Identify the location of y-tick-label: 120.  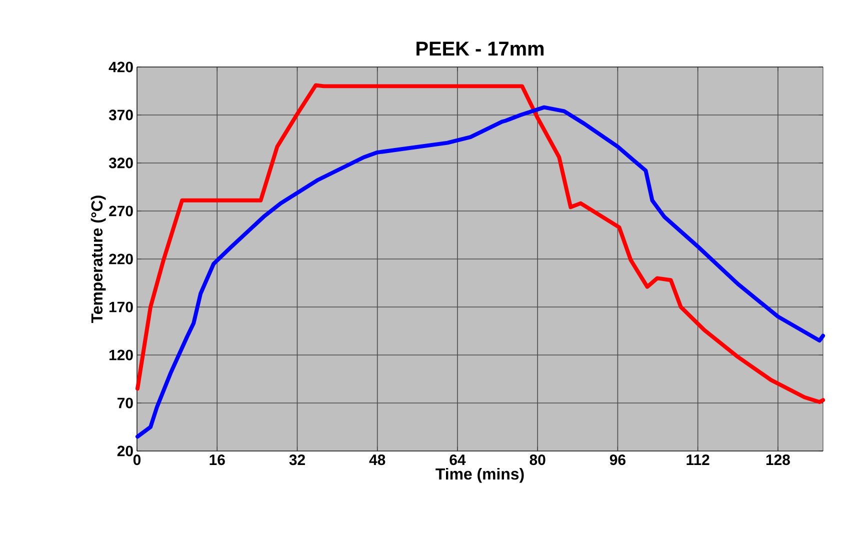
(121, 355).